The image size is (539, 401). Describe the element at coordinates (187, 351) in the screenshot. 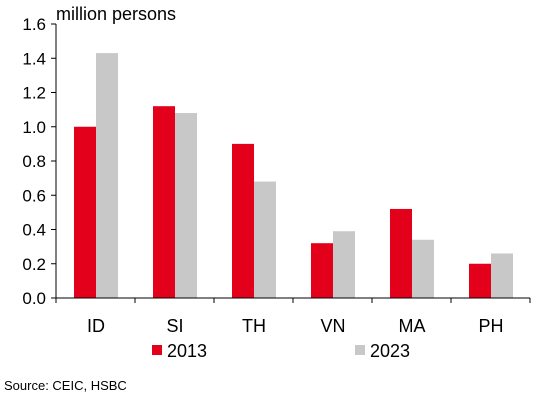

I see `legend-label-2013: 2013` at that location.